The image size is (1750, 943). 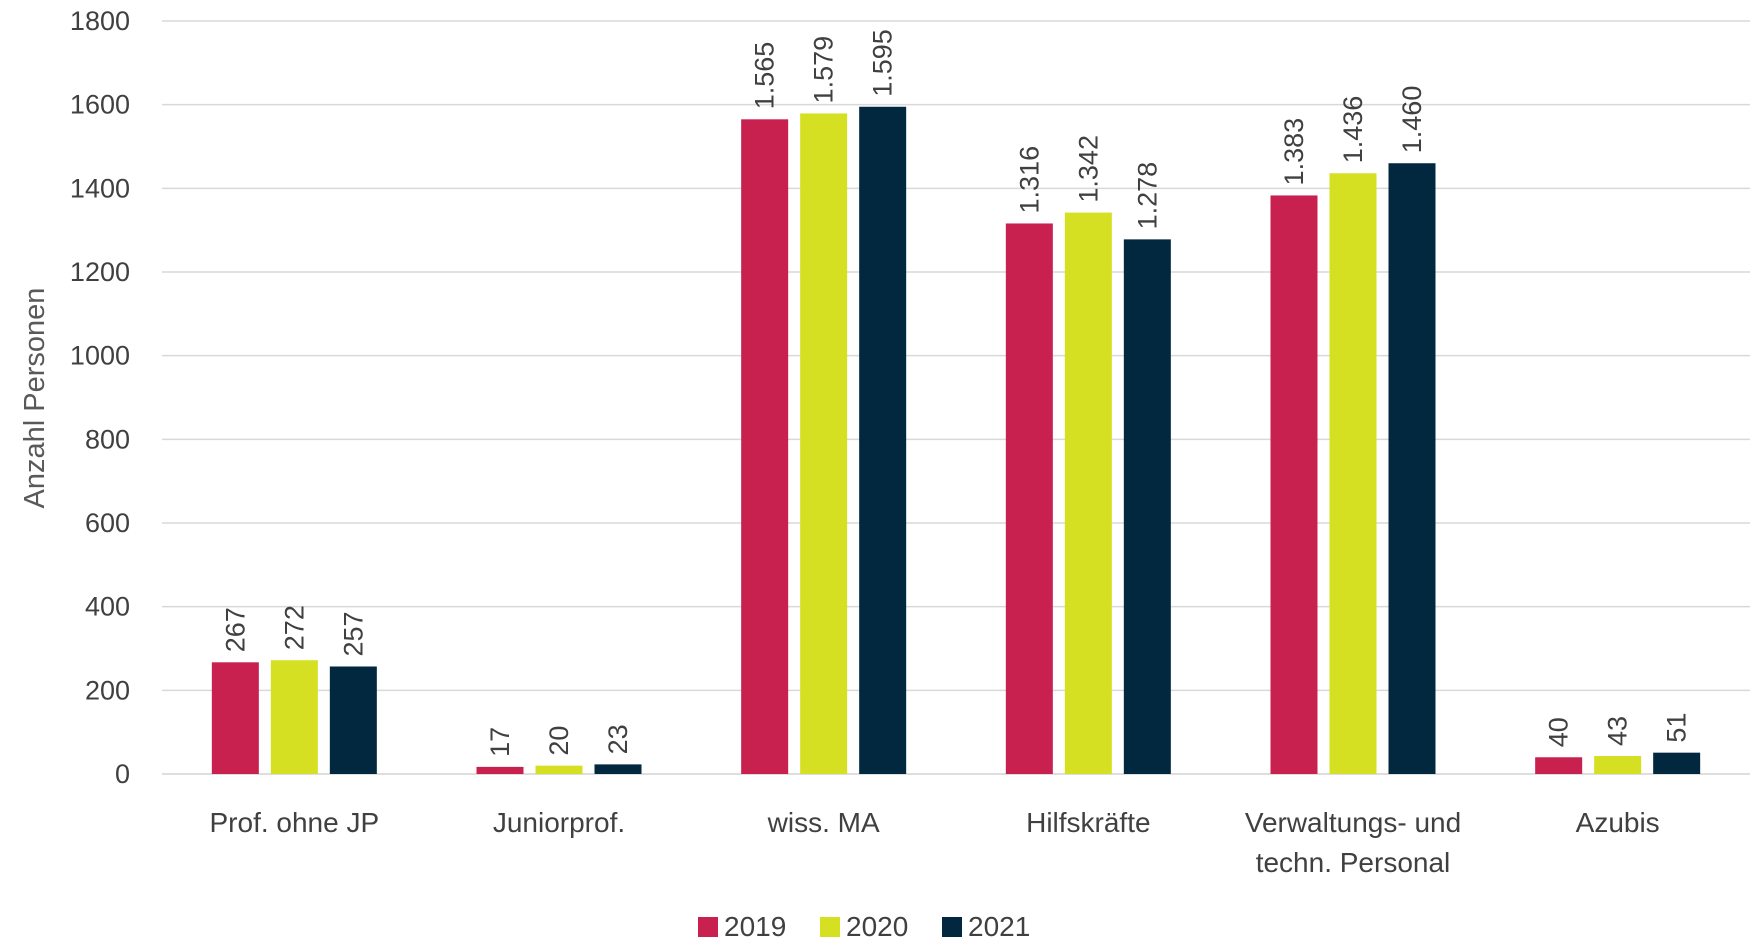 What do you see at coordinates (618, 739) in the screenshot?
I see `data-label: 23` at bounding box center [618, 739].